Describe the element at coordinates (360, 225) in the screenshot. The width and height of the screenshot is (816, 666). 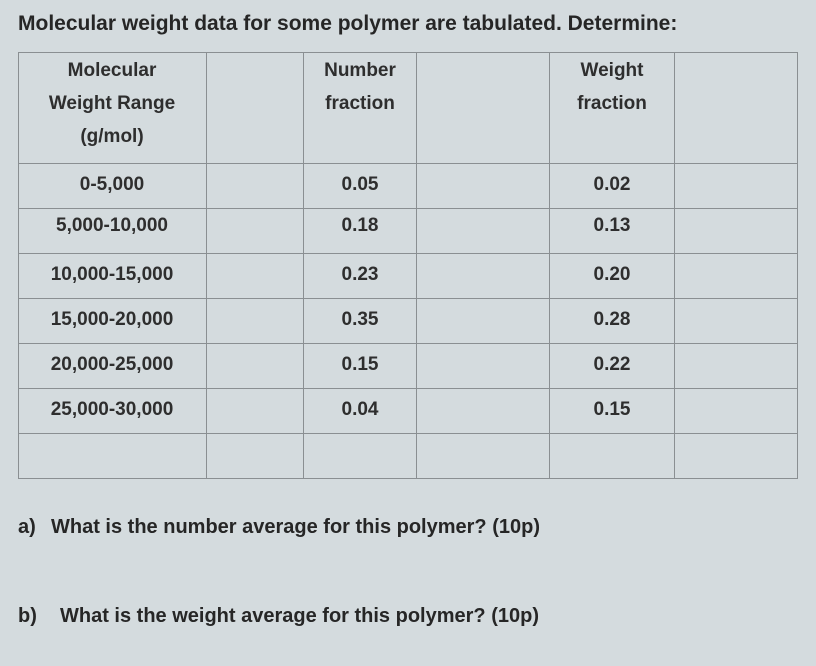
I see `table-cell: 0.18` at that location.